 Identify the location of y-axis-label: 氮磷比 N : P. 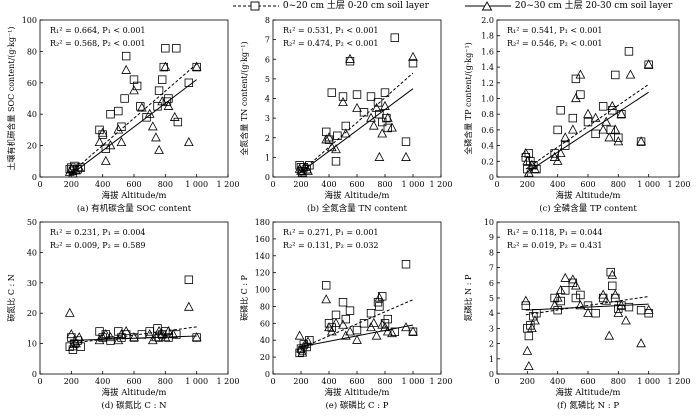
(468, 297).